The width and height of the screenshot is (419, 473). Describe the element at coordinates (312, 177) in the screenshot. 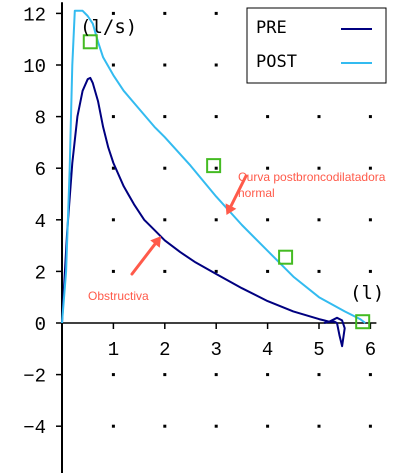

I see `annotation-post-line1: Curva postbroncodilatadora` at that location.